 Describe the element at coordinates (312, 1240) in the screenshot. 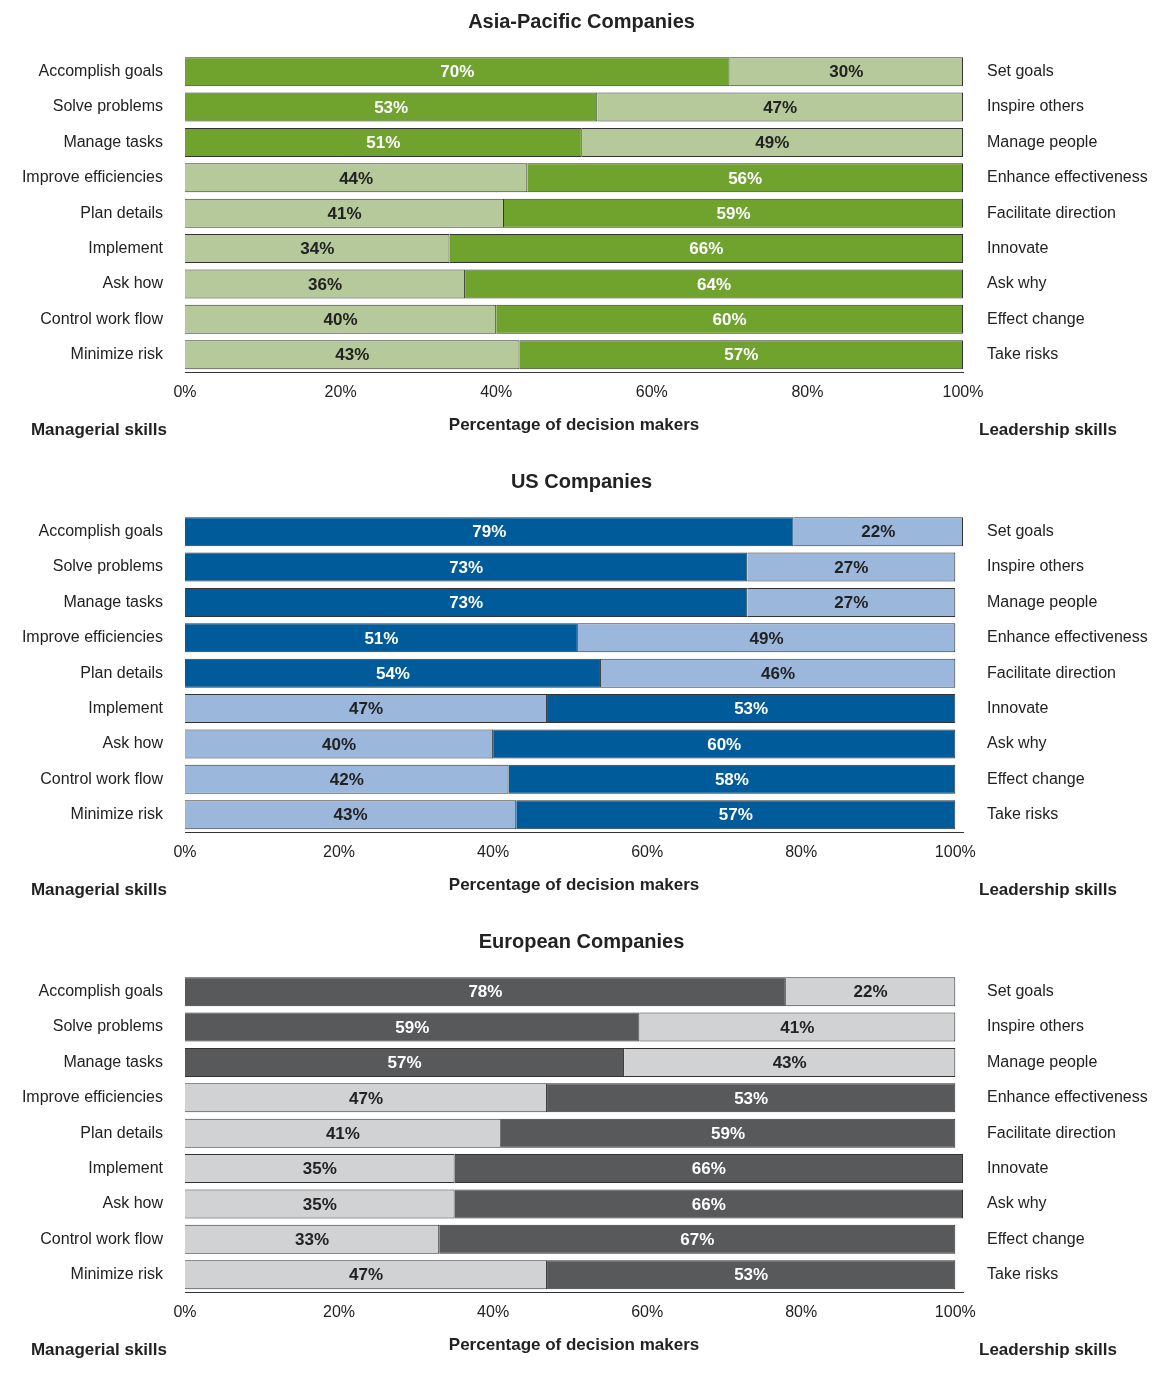

I see `data-label: 33%` at that location.